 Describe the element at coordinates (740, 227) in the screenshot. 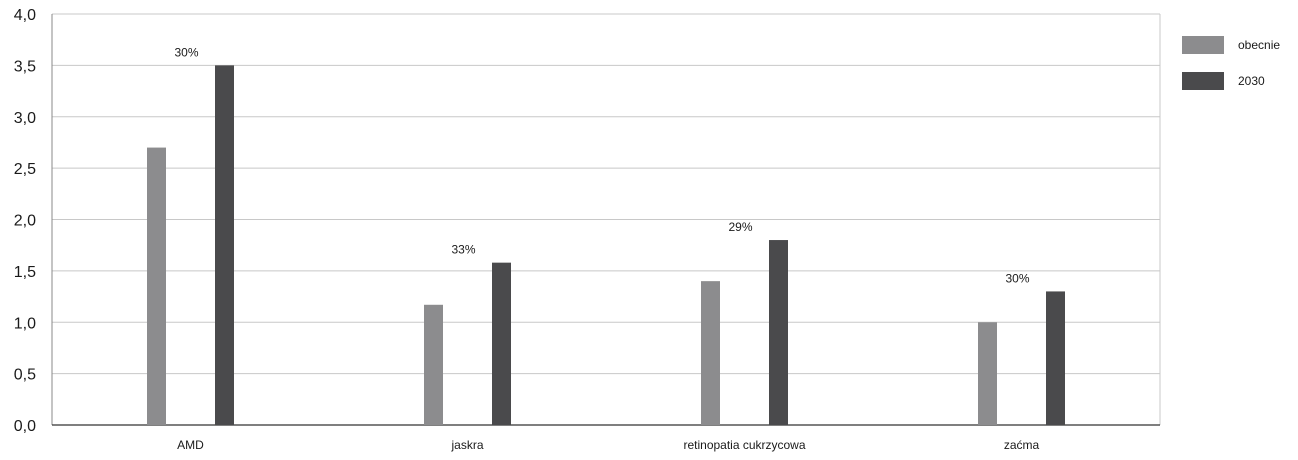

I see `data-label: 29%` at that location.